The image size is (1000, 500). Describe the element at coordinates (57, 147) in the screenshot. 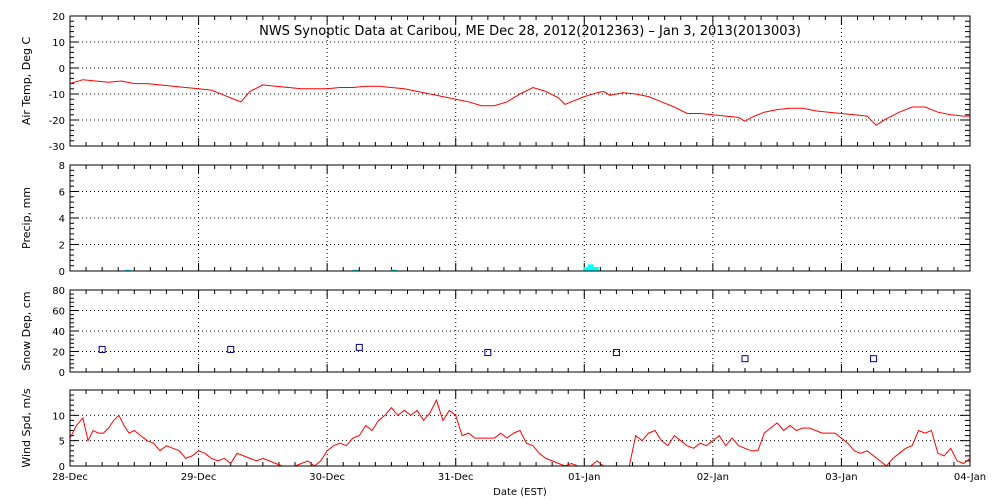

I see `y-tick-label: -30` at that location.